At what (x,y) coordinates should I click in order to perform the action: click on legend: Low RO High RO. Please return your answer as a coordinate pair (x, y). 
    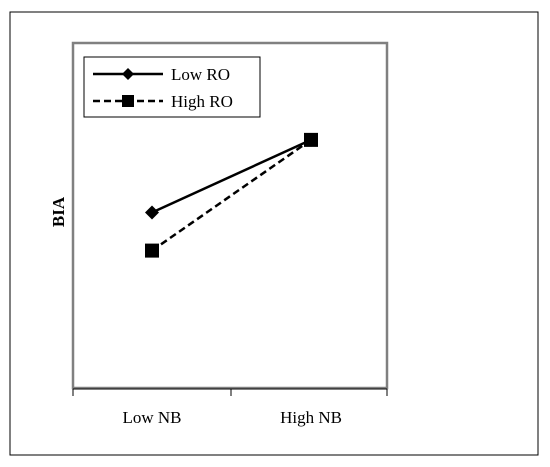
    Looking at the image, I should click on (172, 87).